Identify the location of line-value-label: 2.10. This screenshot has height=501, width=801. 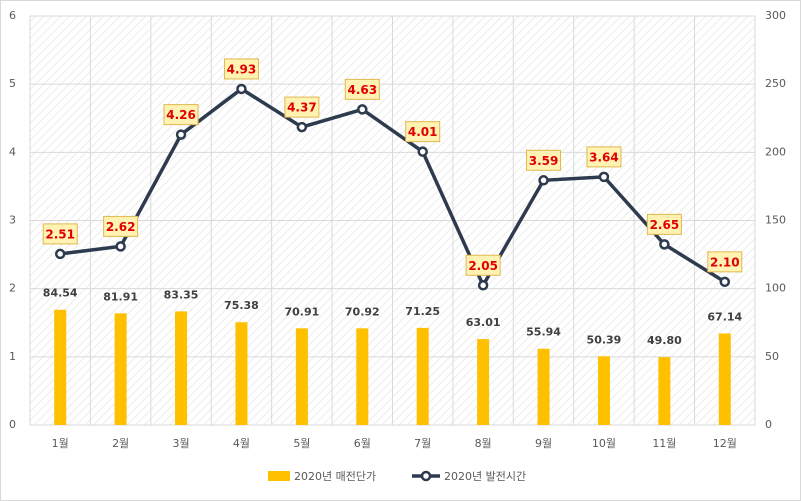
(725, 262).